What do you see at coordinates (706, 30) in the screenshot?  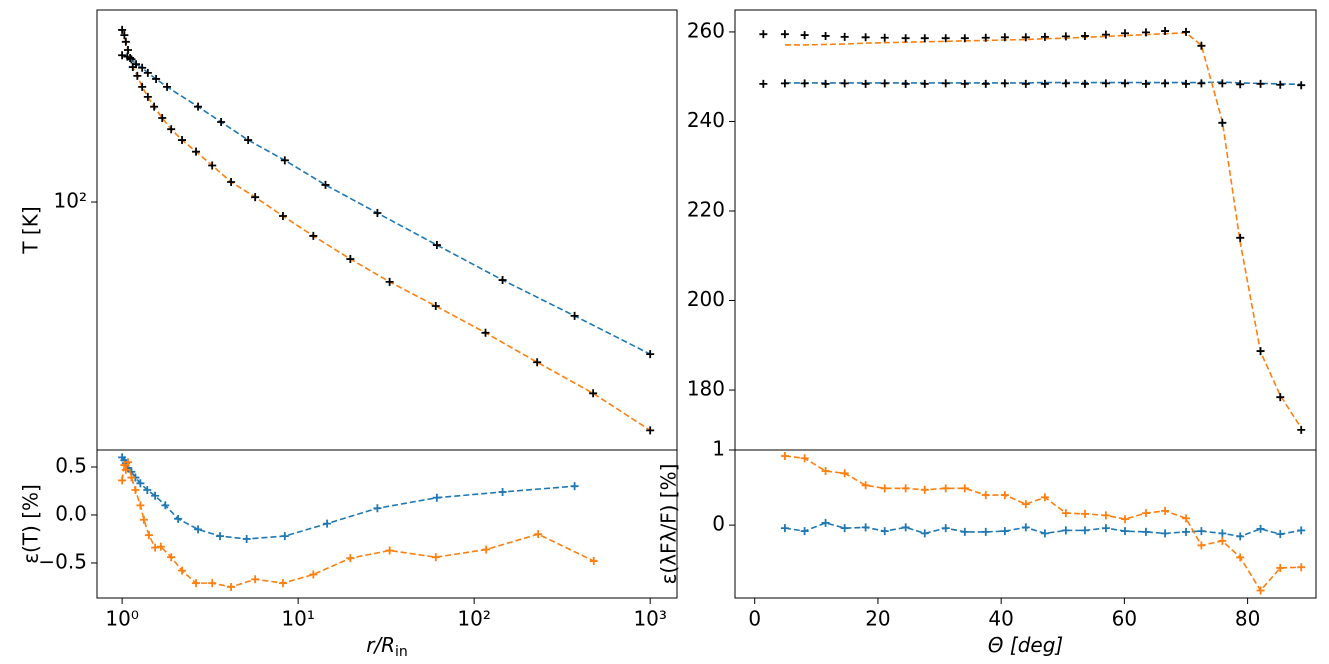 I see `y-tick-label: 260` at bounding box center [706, 30].